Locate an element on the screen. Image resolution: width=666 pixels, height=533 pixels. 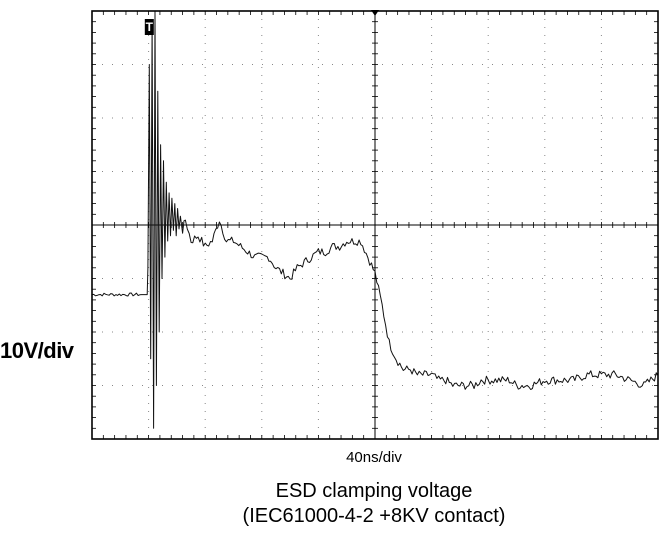
chart-subtitle: (IEC61000-4-2 +8KV contact) is located at coordinates (374, 516).